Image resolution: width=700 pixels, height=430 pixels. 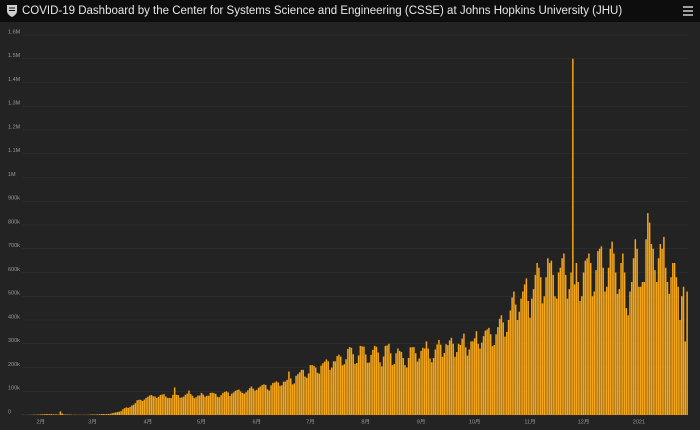 I want to click on x-tick-label: 7月, so click(x=310, y=421).